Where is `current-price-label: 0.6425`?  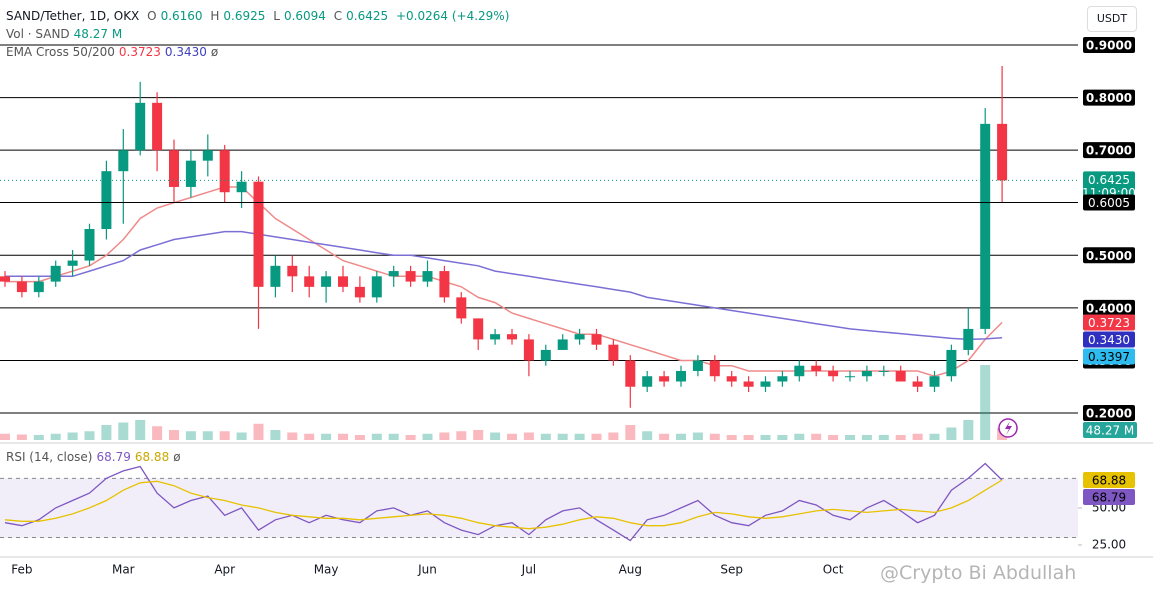
current-price-label: 0.6425 is located at coordinates (1109, 180).